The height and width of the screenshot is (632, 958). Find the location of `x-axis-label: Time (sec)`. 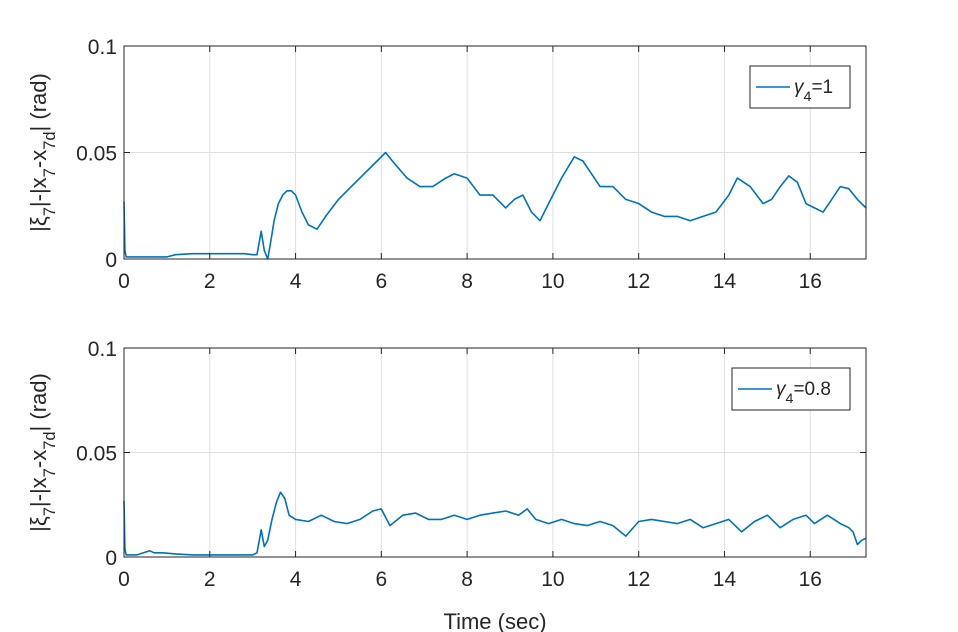

x-axis-label: Time (sec) is located at coordinates (494, 620).